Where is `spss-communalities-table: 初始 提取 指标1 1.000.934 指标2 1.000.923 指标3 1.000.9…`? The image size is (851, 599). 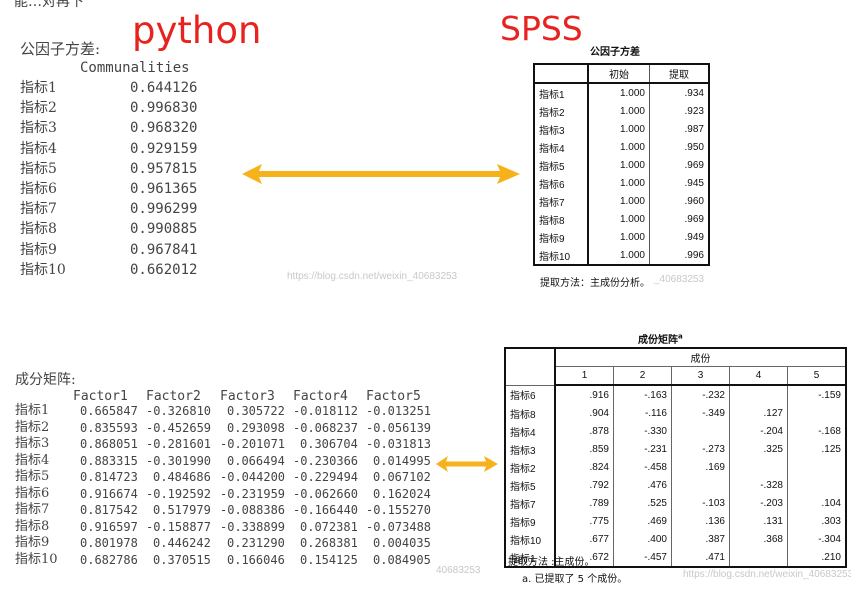
spss-communalities-table: 初始 提取 指标1 1.000.934 指标2 1.000.923 指标3 1.000.9… is located at coordinates (621, 164).